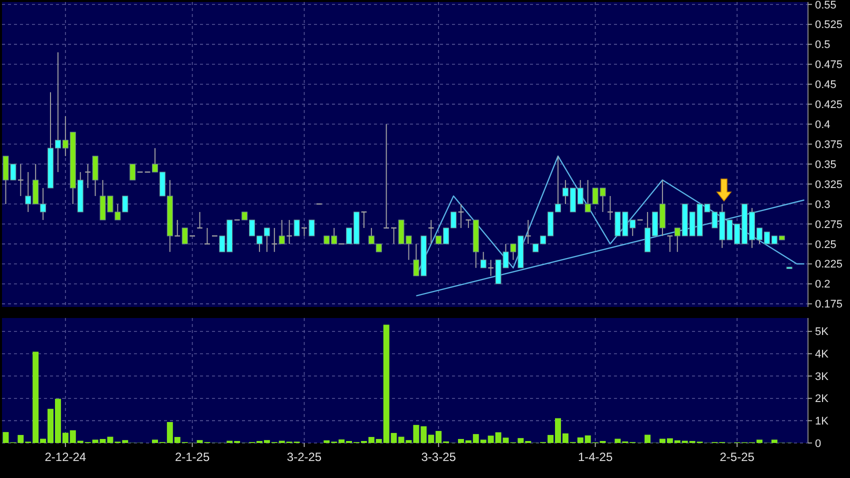 This screenshot has height=478, width=850. I want to click on x-tick-label: 2-1-25, so click(192, 457).